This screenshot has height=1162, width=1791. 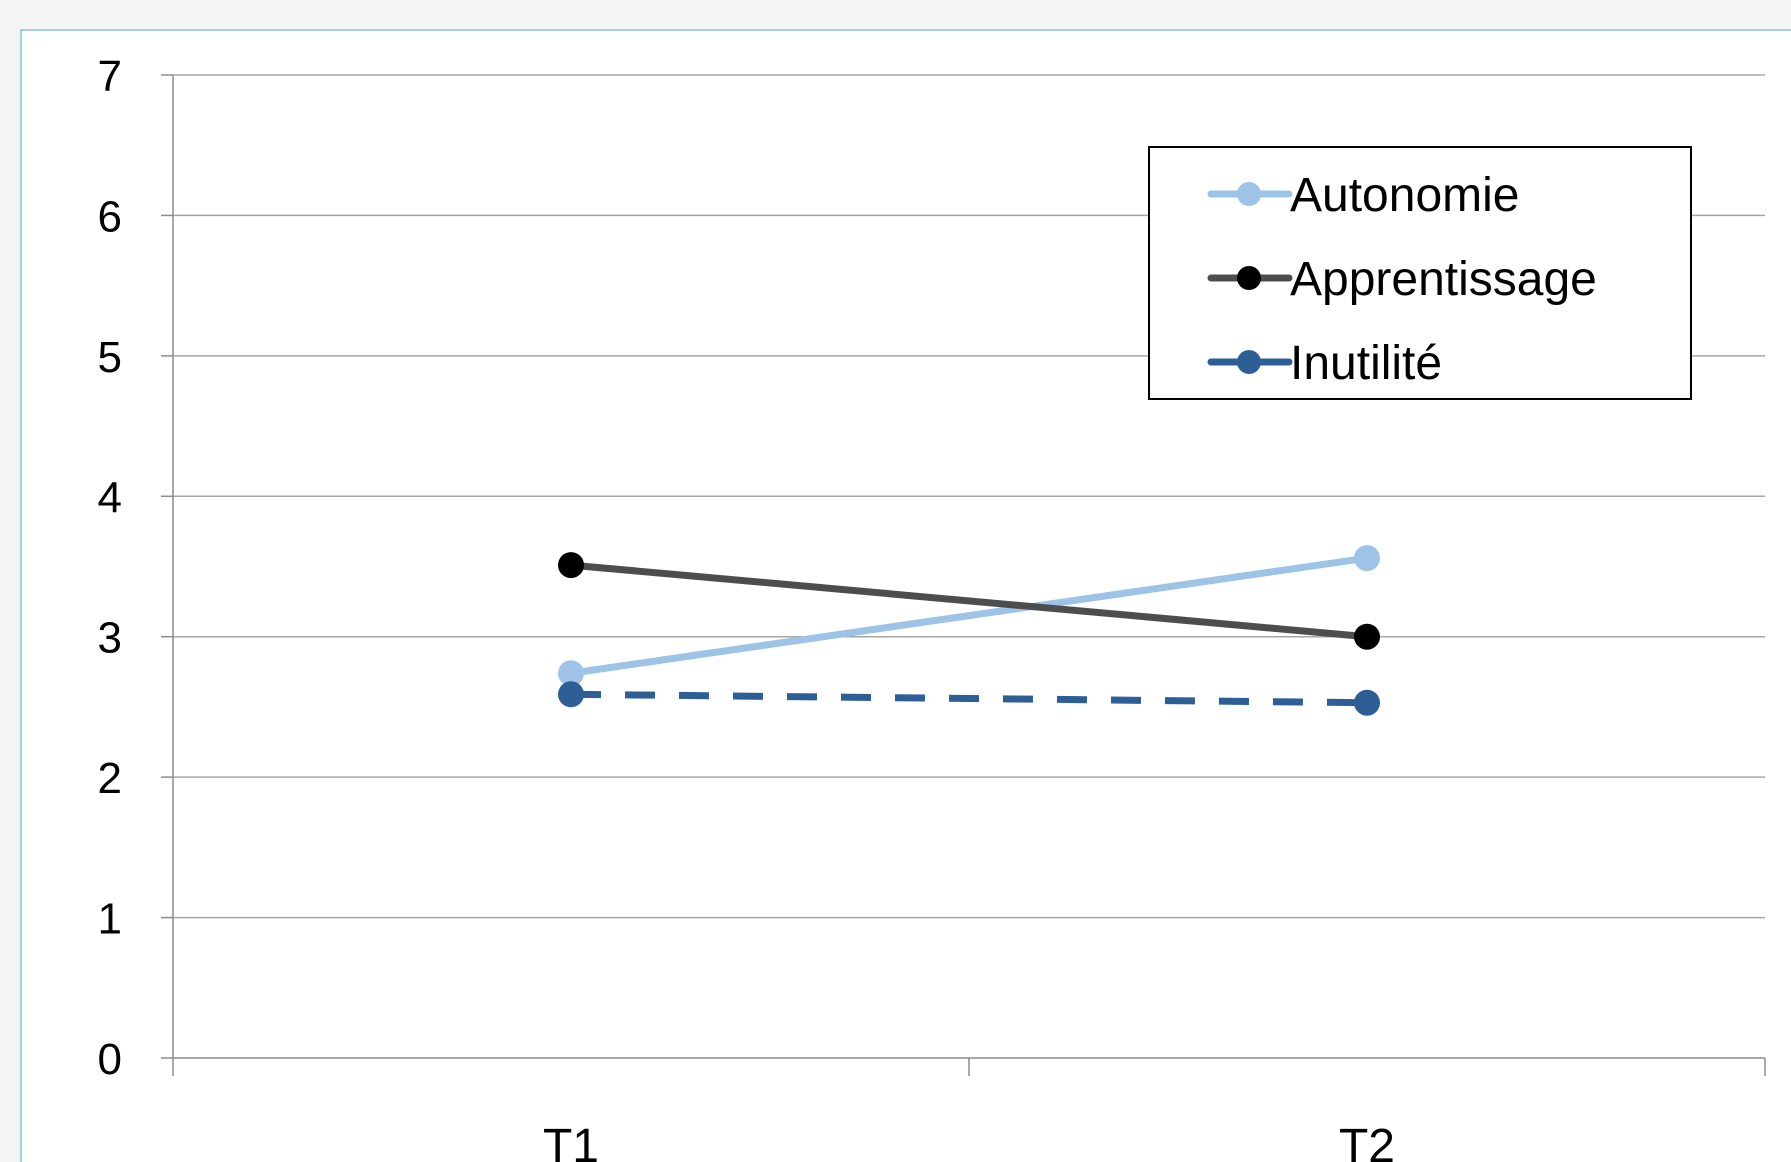 I want to click on series-apprentissage, so click(x=969, y=601).